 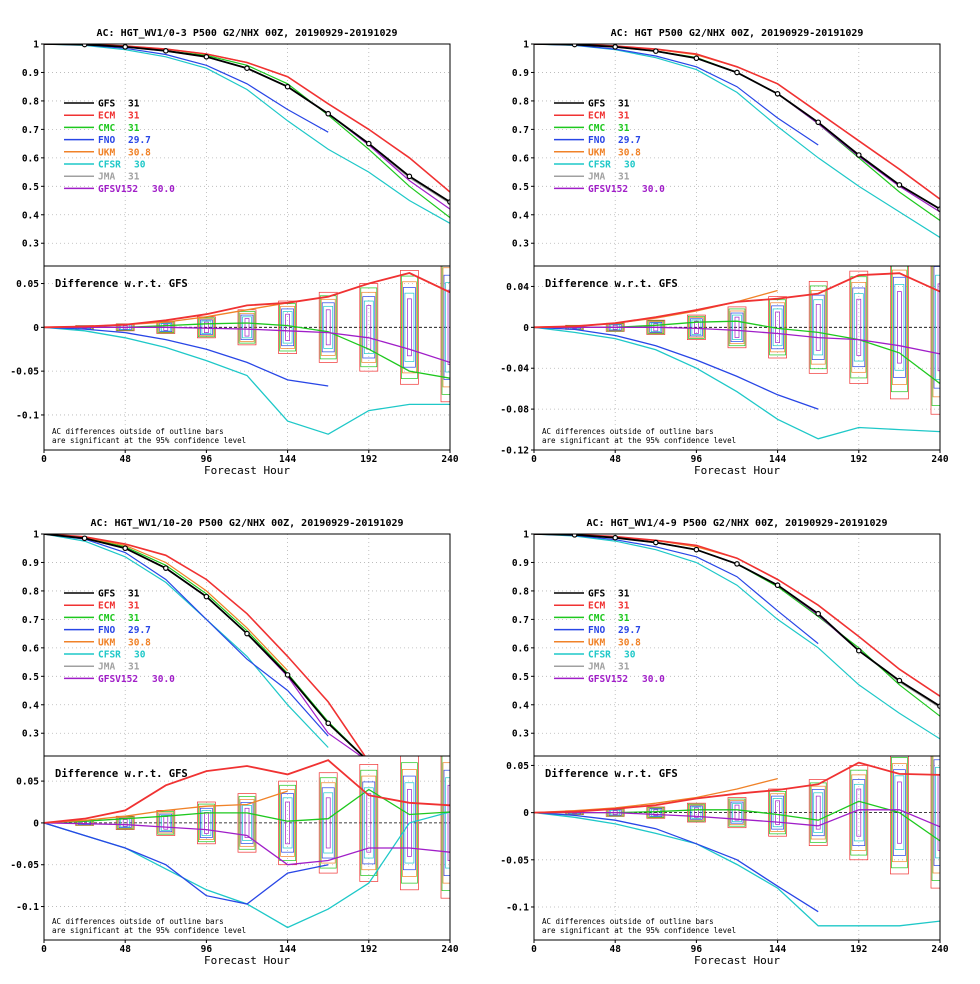 What do you see at coordinates (514, 410) in the screenshot?
I see `diff-y-tick-label: -0.08` at bounding box center [514, 410].